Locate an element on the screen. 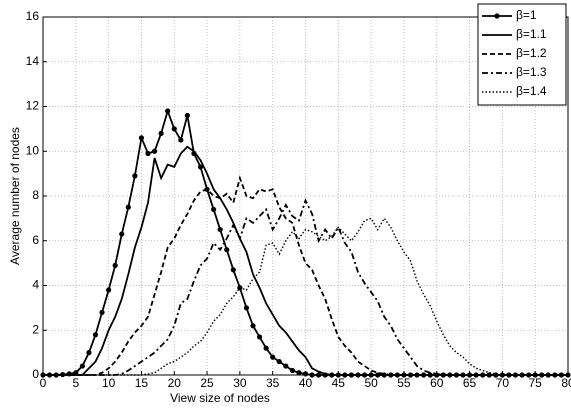  y-tick-label: 2 is located at coordinates (35, 329).